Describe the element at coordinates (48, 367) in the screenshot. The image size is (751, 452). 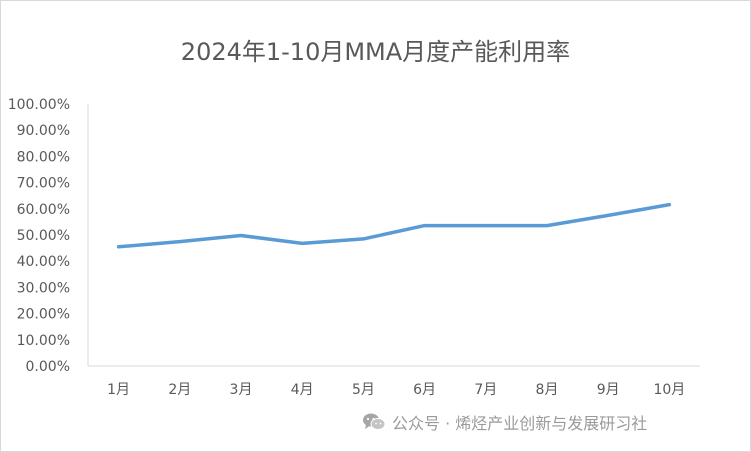
I see `y-tick-label: 0.00%` at that location.